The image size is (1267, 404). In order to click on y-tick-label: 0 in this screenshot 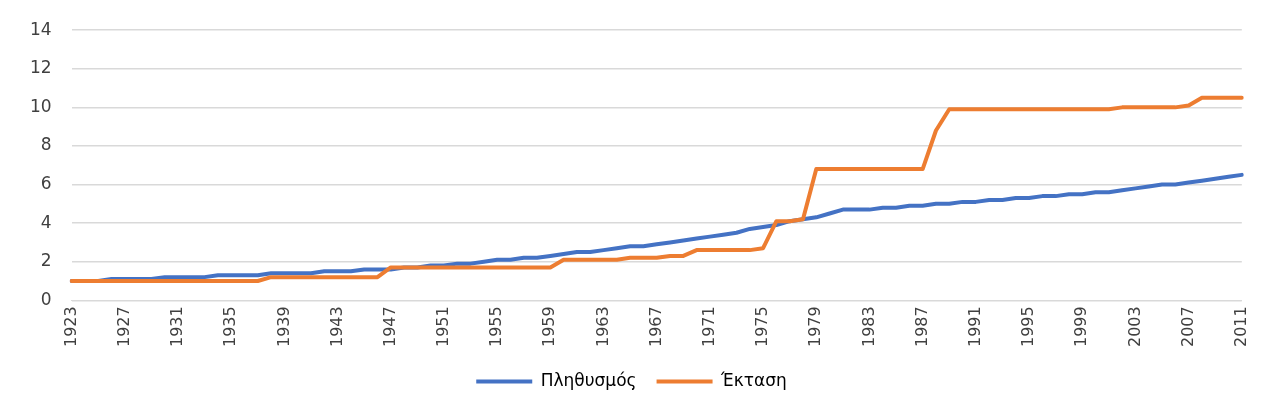, I will do `click(46, 298)`.